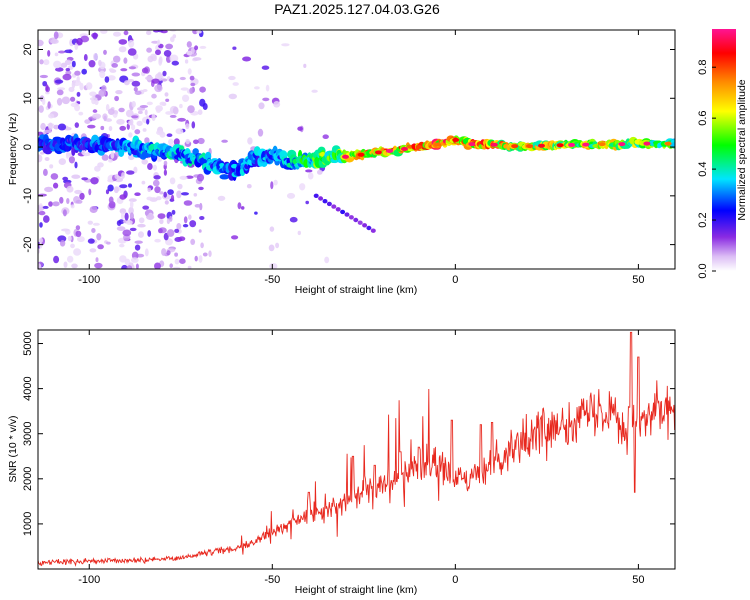 The width and height of the screenshot is (750, 600). I want to click on y-tick-label: -20, so click(28, 245).